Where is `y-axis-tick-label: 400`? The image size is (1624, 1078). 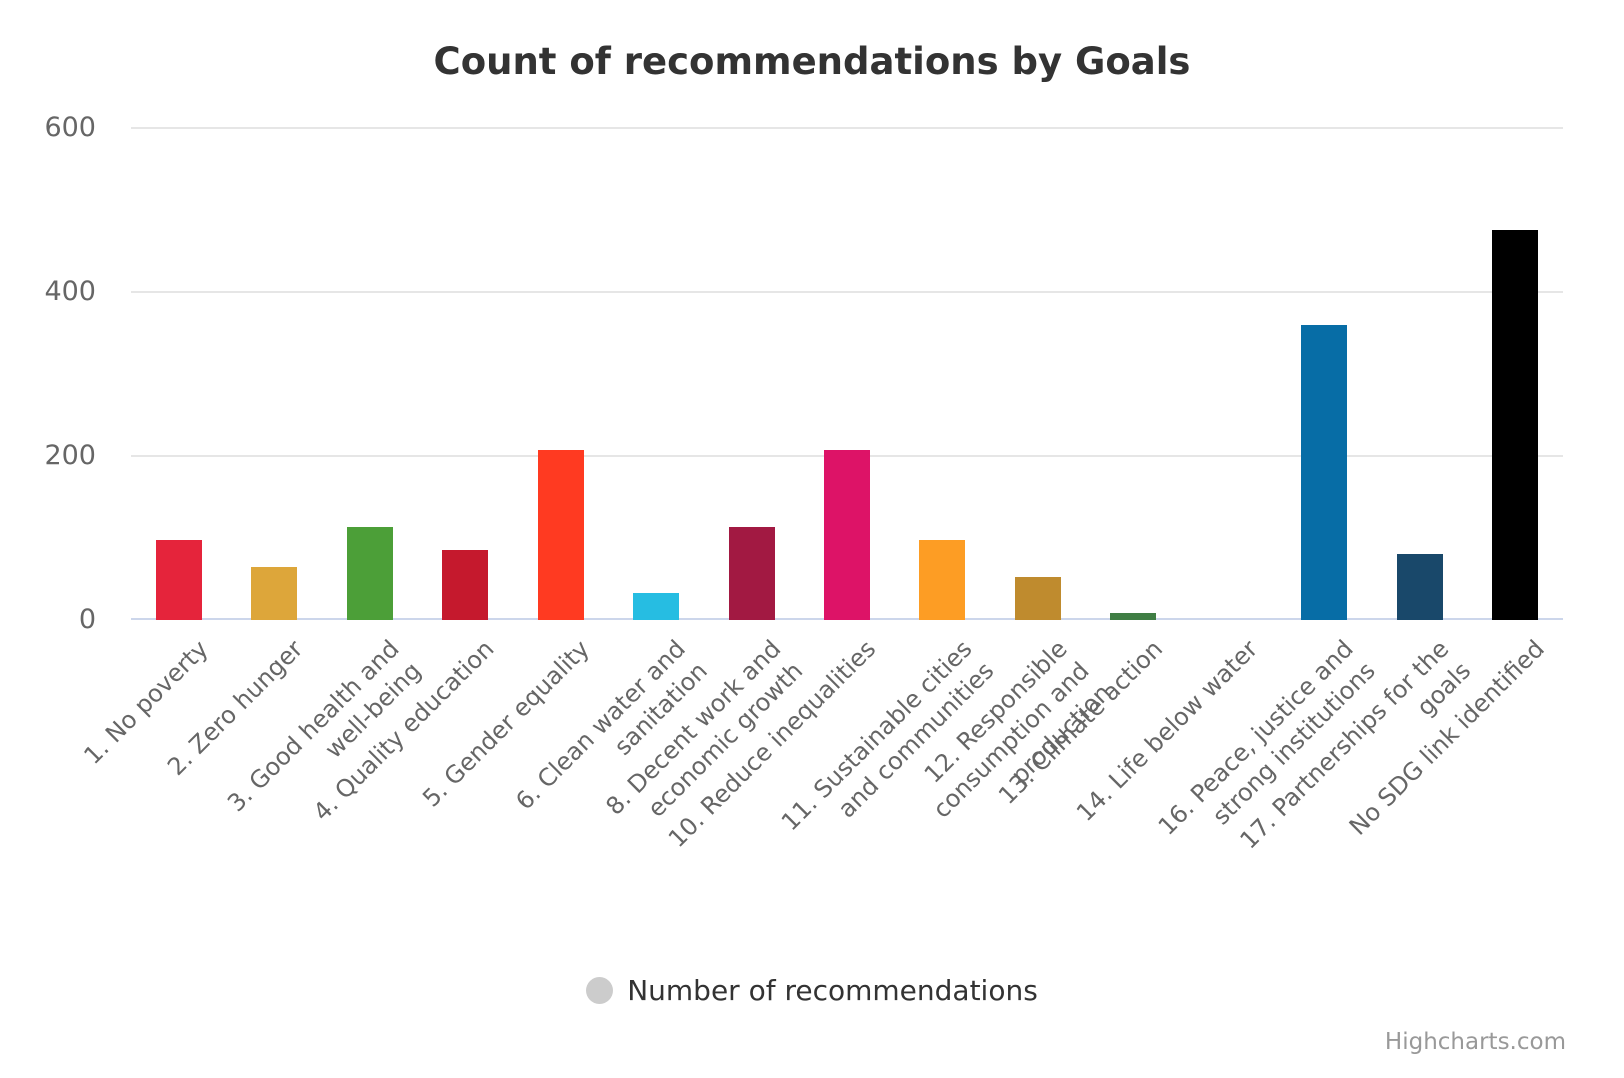 y-axis-tick-label: 400 is located at coordinates (70, 291).